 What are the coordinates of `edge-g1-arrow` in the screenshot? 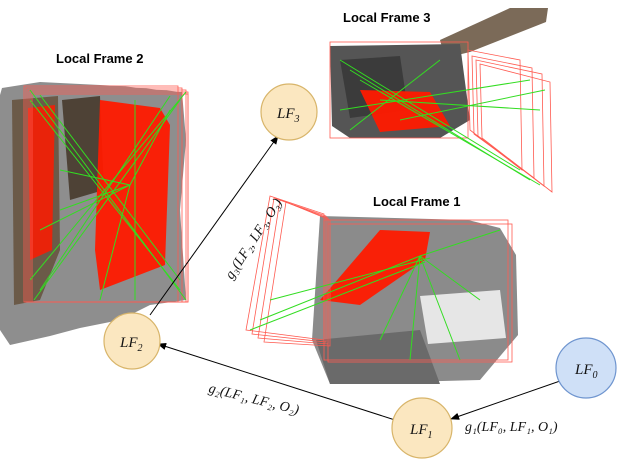 It's located at (505, 400).